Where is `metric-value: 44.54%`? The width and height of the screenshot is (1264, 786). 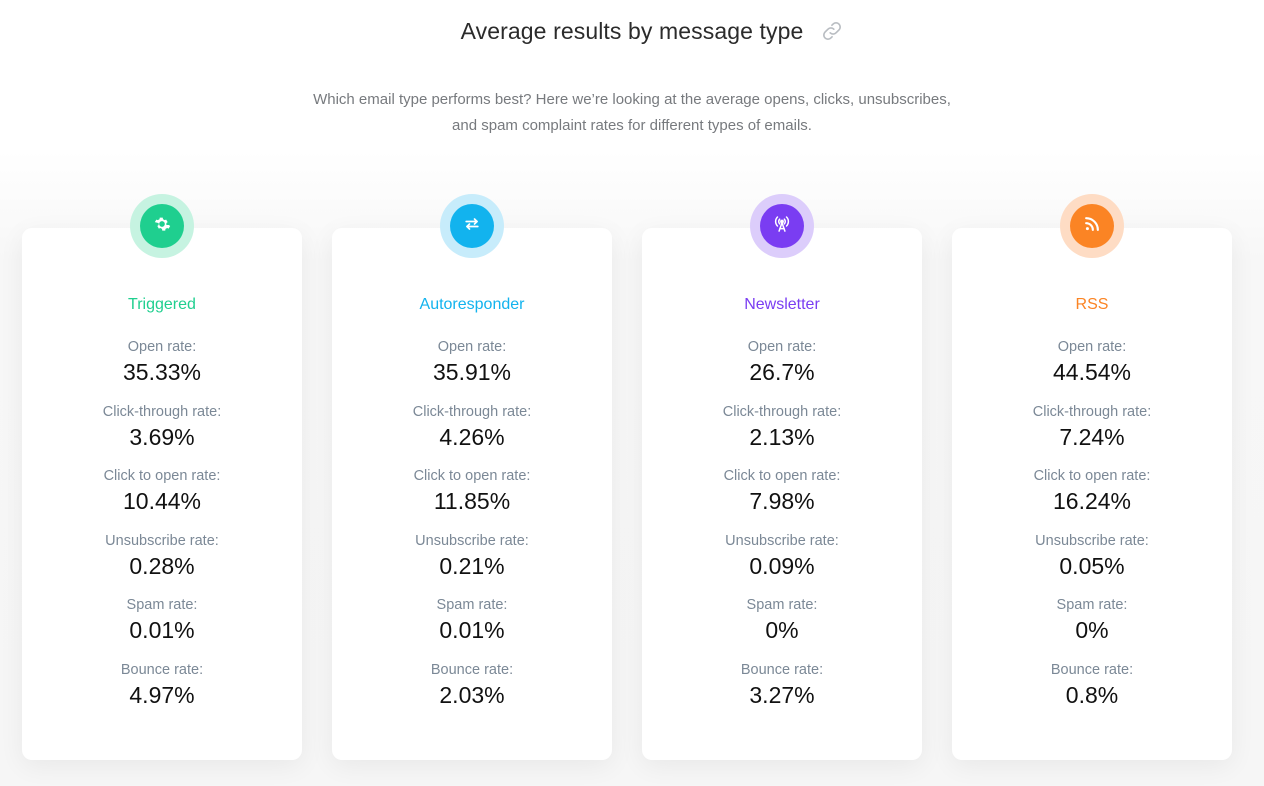
metric-value: 44.54% is located at coordinates (1091, 372).